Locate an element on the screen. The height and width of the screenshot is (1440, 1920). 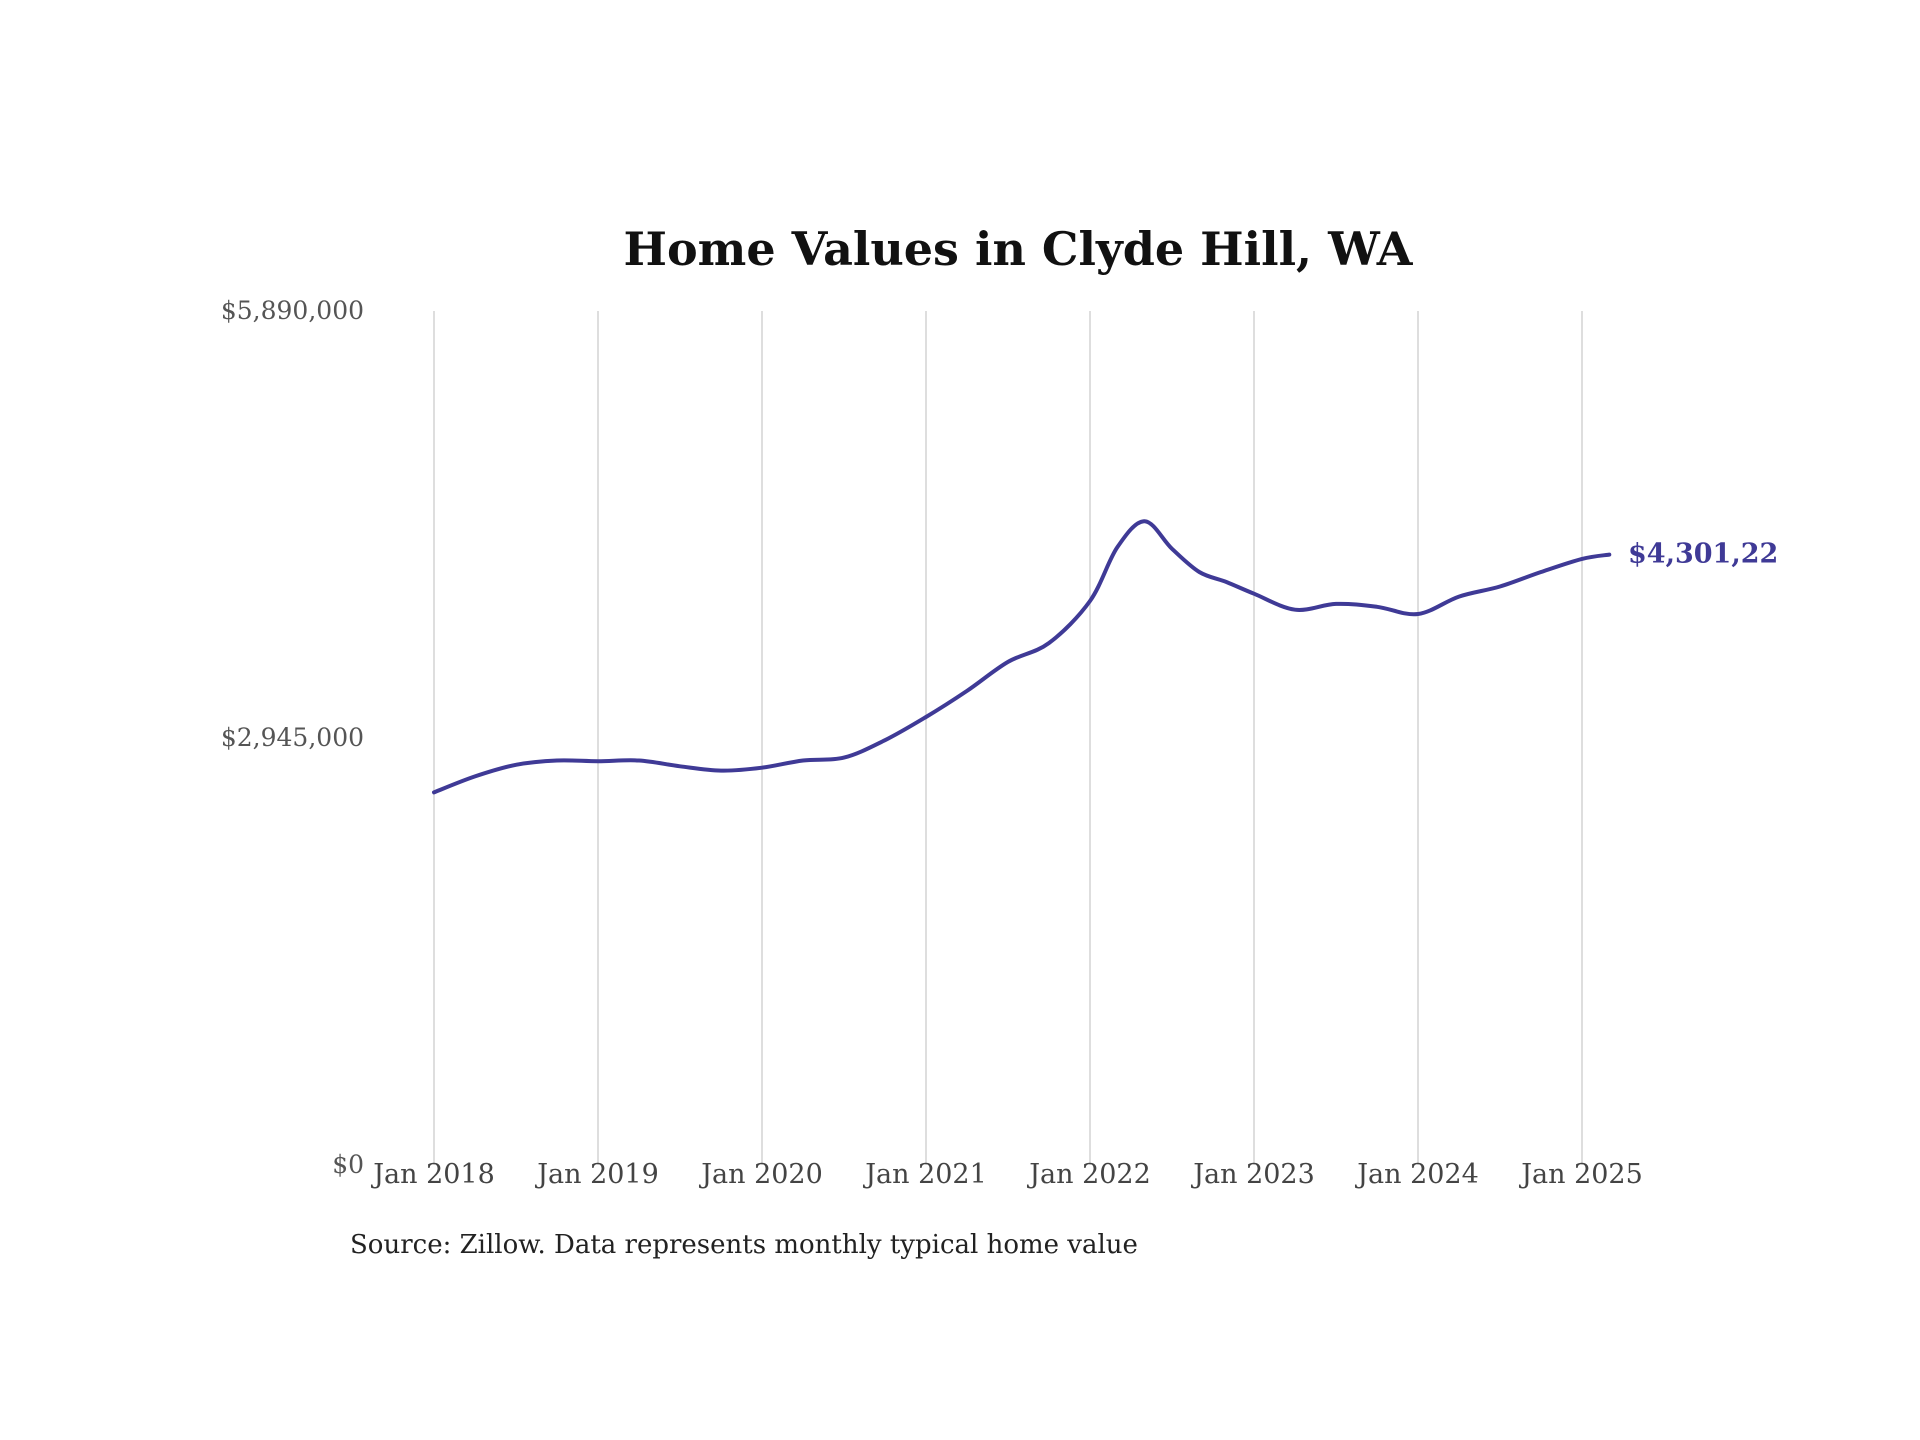
x-tick-label: Jan 2024 is located at coordinates (1416, 1174).